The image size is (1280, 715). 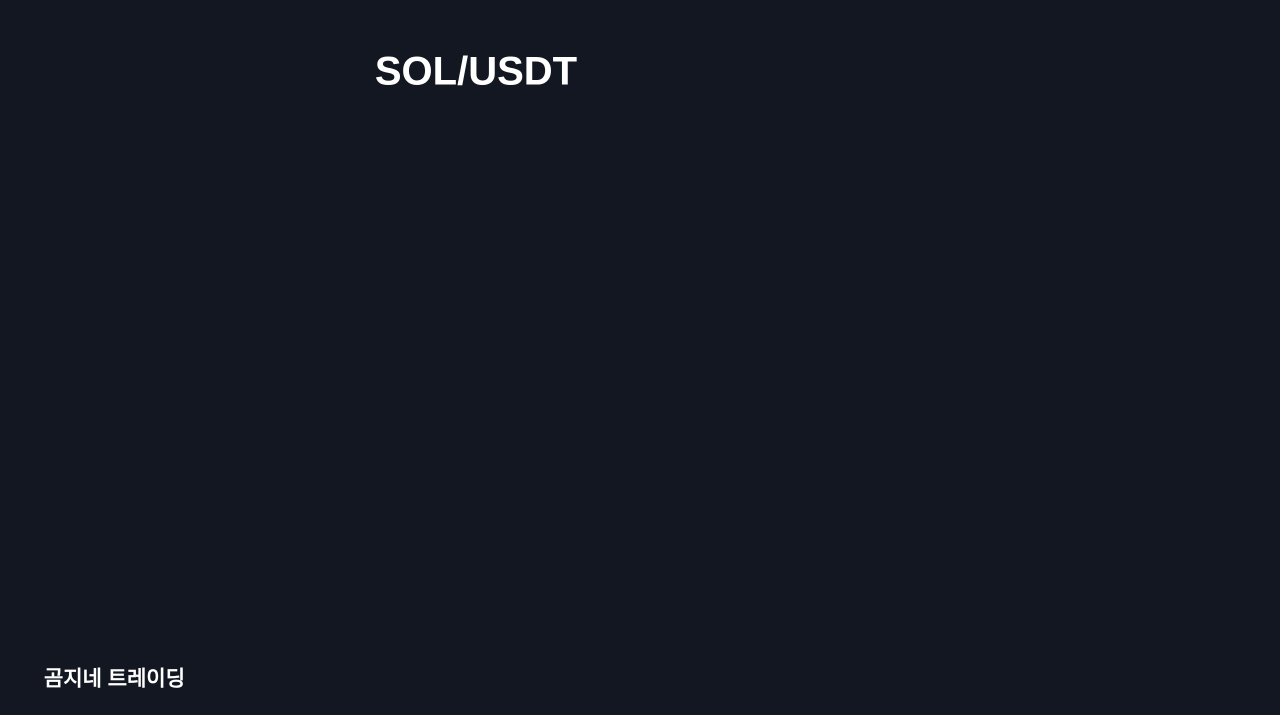 I want to click on watermark: 곰지네 트레이딩, so click(x=114, y=679).